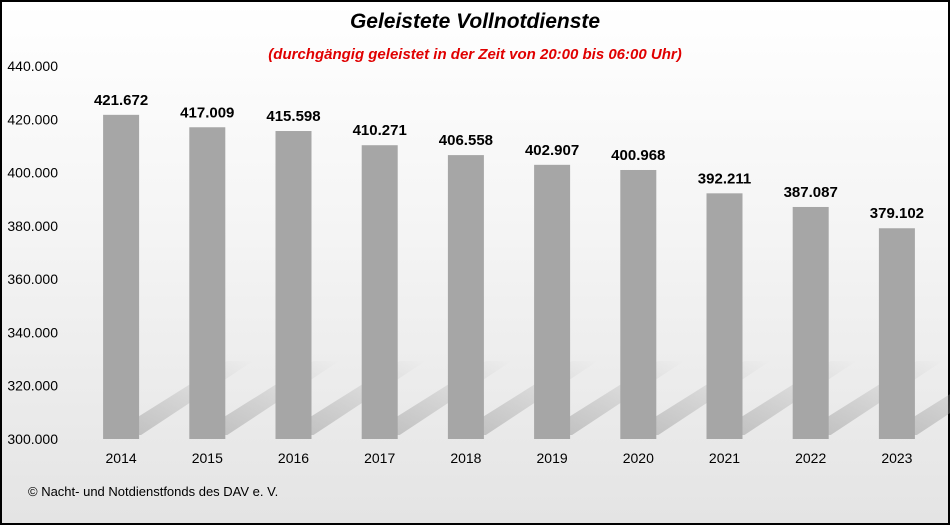 This screenshot has width=950, height=525. Describe the element at coordinates (552, 150) in the screenshot. I see `data-label-2019: 402.907` at that location.